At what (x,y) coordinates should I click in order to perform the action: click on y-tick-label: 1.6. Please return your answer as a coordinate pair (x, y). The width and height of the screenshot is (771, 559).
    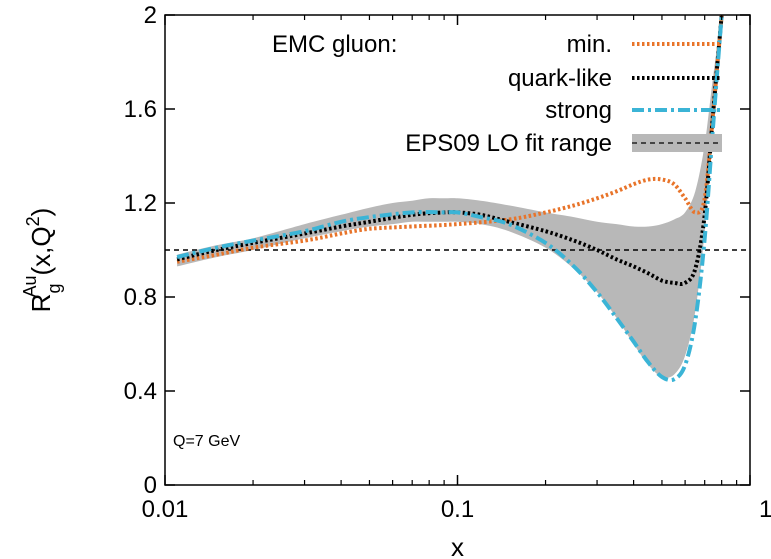
    Looking at the image, I should click on (140, 109).